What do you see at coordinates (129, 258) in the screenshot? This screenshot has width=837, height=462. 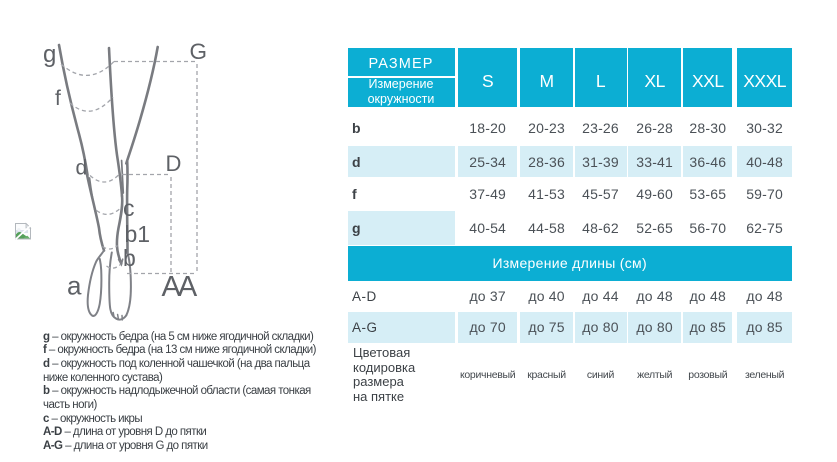 I see `svg-text: b` at bounding box center [129, 258].